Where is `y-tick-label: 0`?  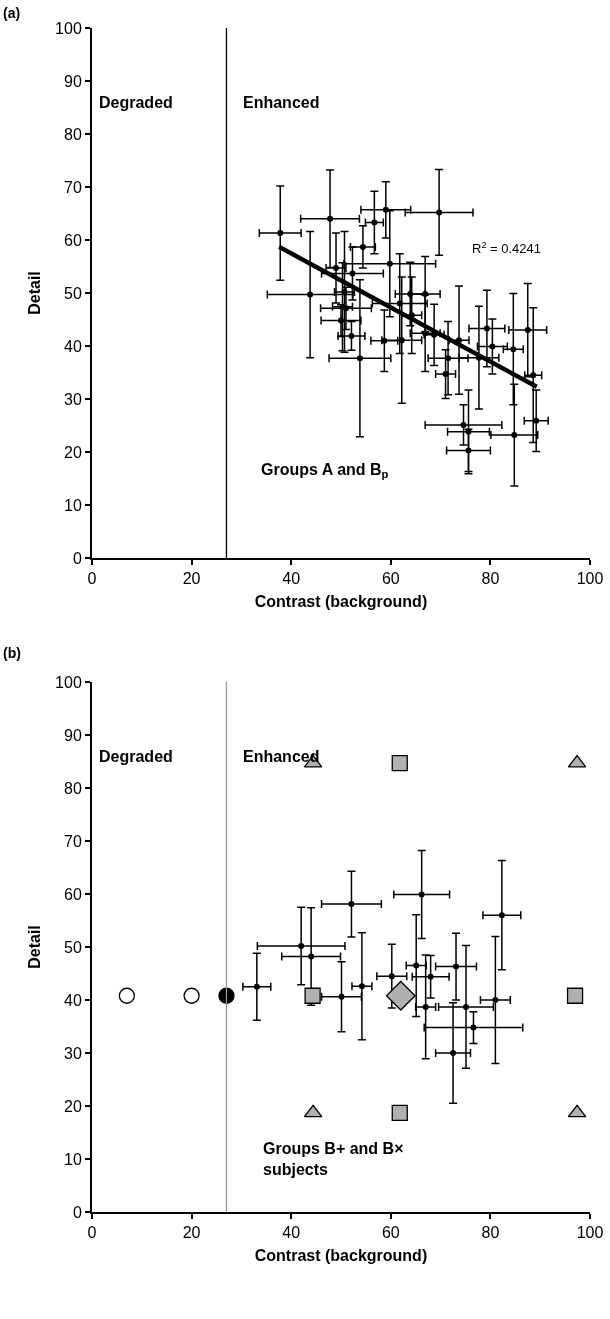 y-tick-label: 0 is located at coordinates (77, 1212).